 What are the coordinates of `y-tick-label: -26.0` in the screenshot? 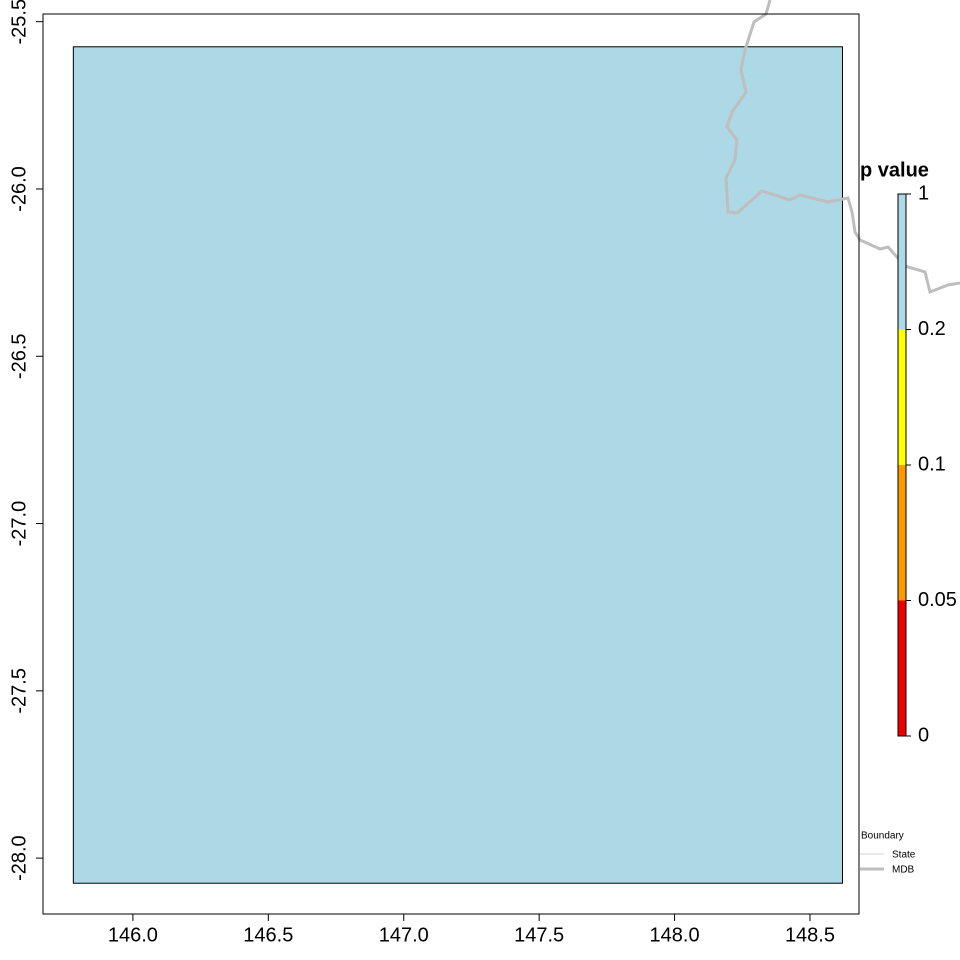 It's located at (19, 189).